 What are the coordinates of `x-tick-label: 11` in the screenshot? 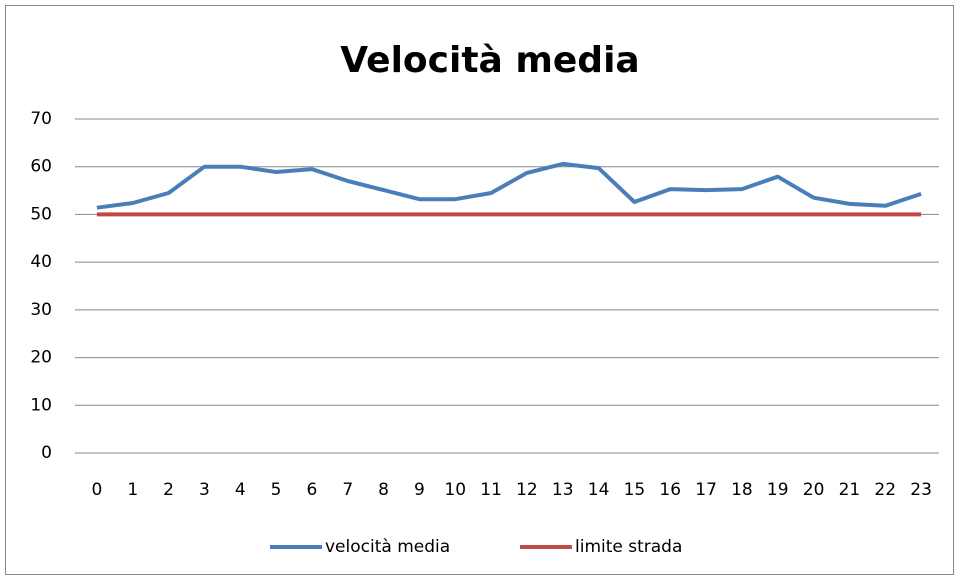 It's located at (491, 490).